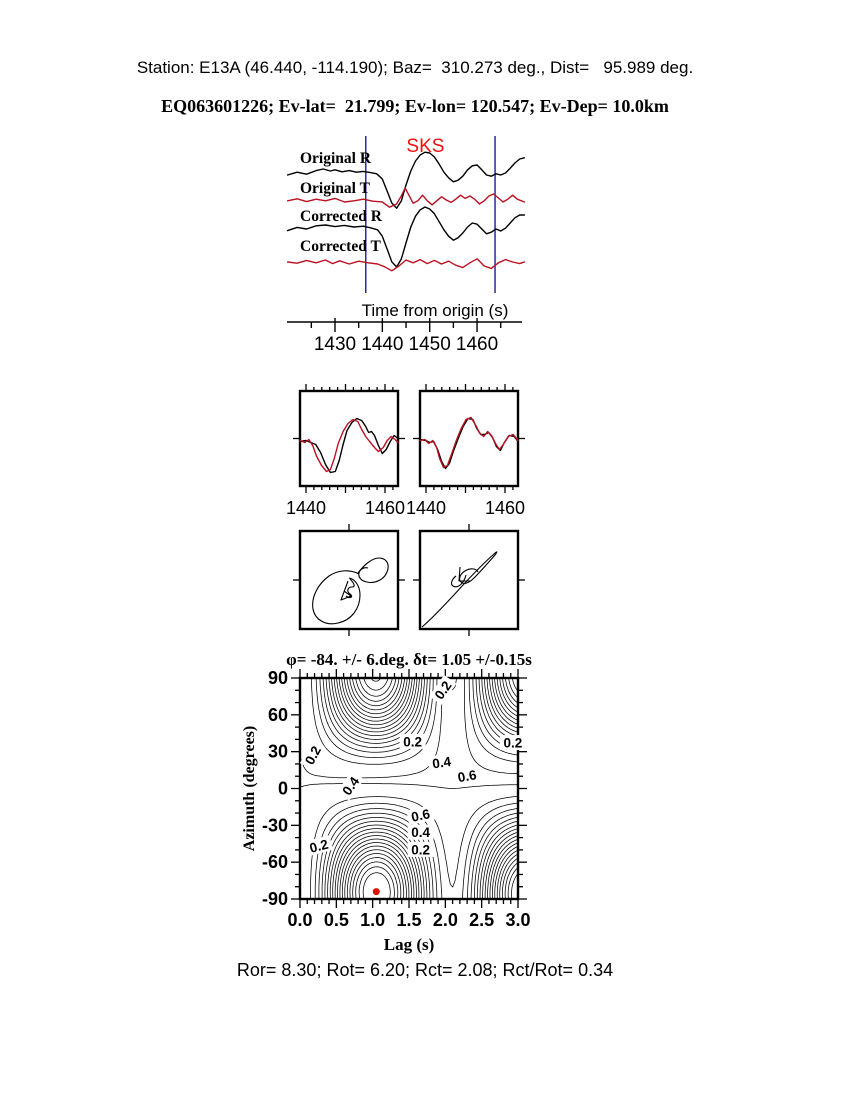 The image size is (850, 1100). What do you see at coordinates (249, 788) in the screenshot?
I see `y-axis-title: Azimuth (degrees)` at bounding box center [249, 788].